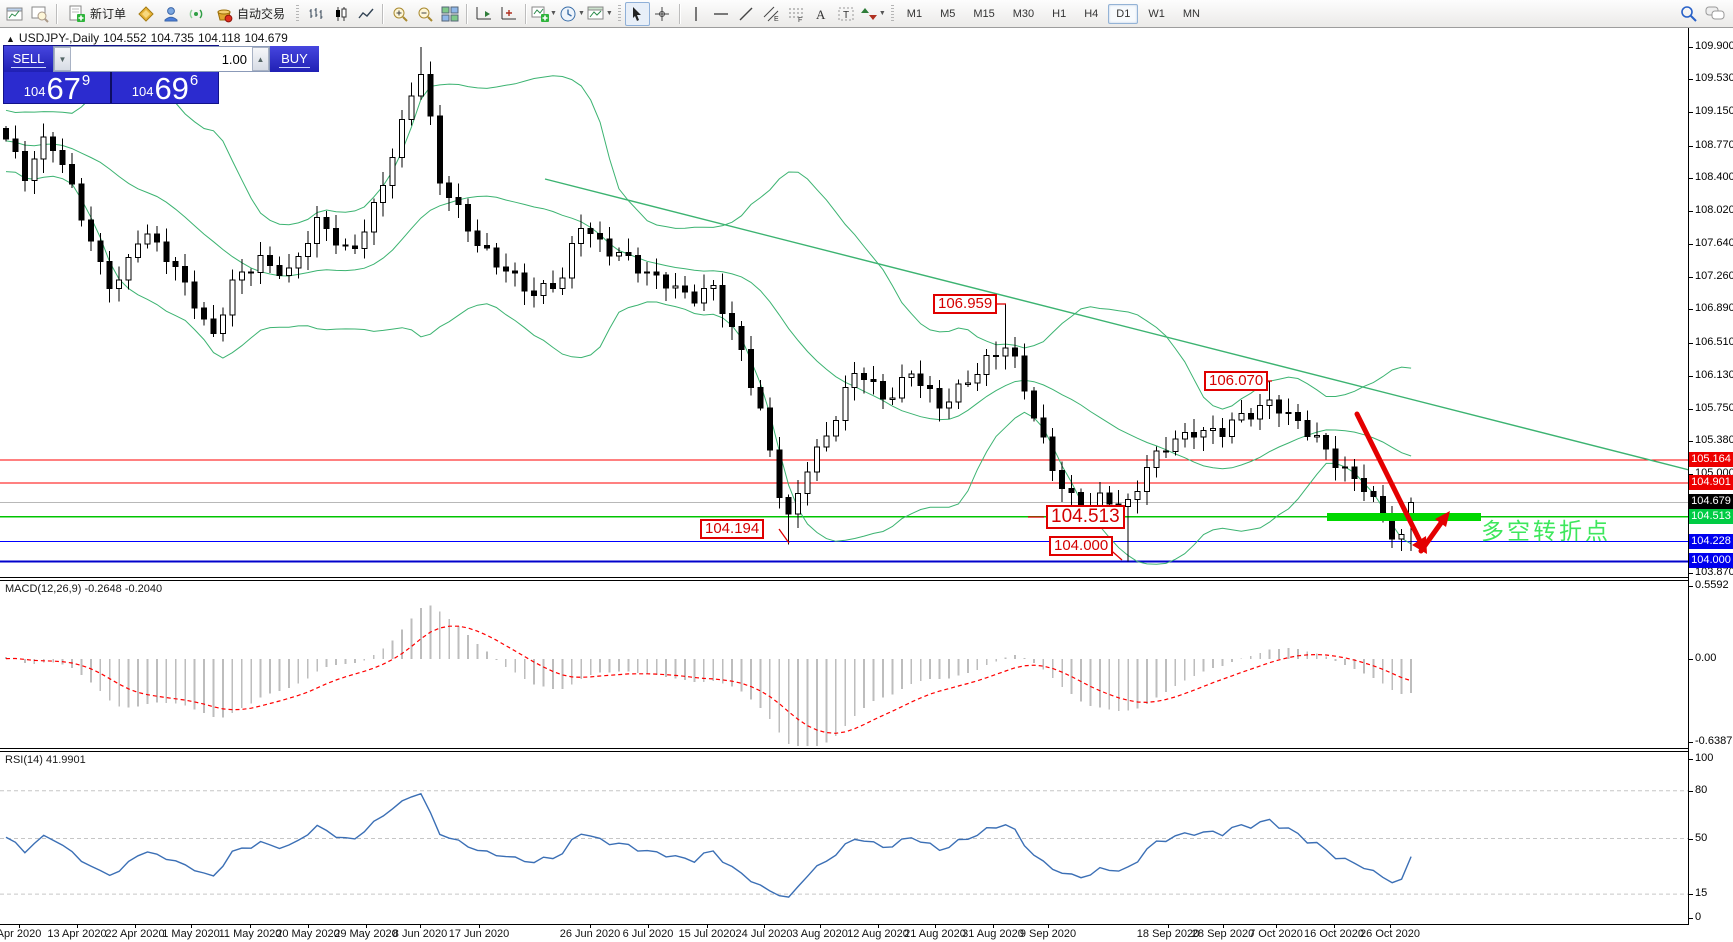  I want to click on axis-label: 0, so click(1698, 917).